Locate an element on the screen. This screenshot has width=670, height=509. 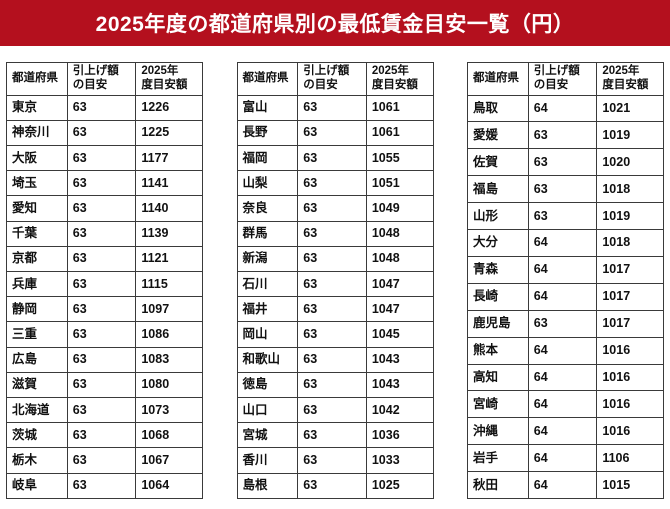
prefecture-cell: 高知 is located at coordinates (498, 377).